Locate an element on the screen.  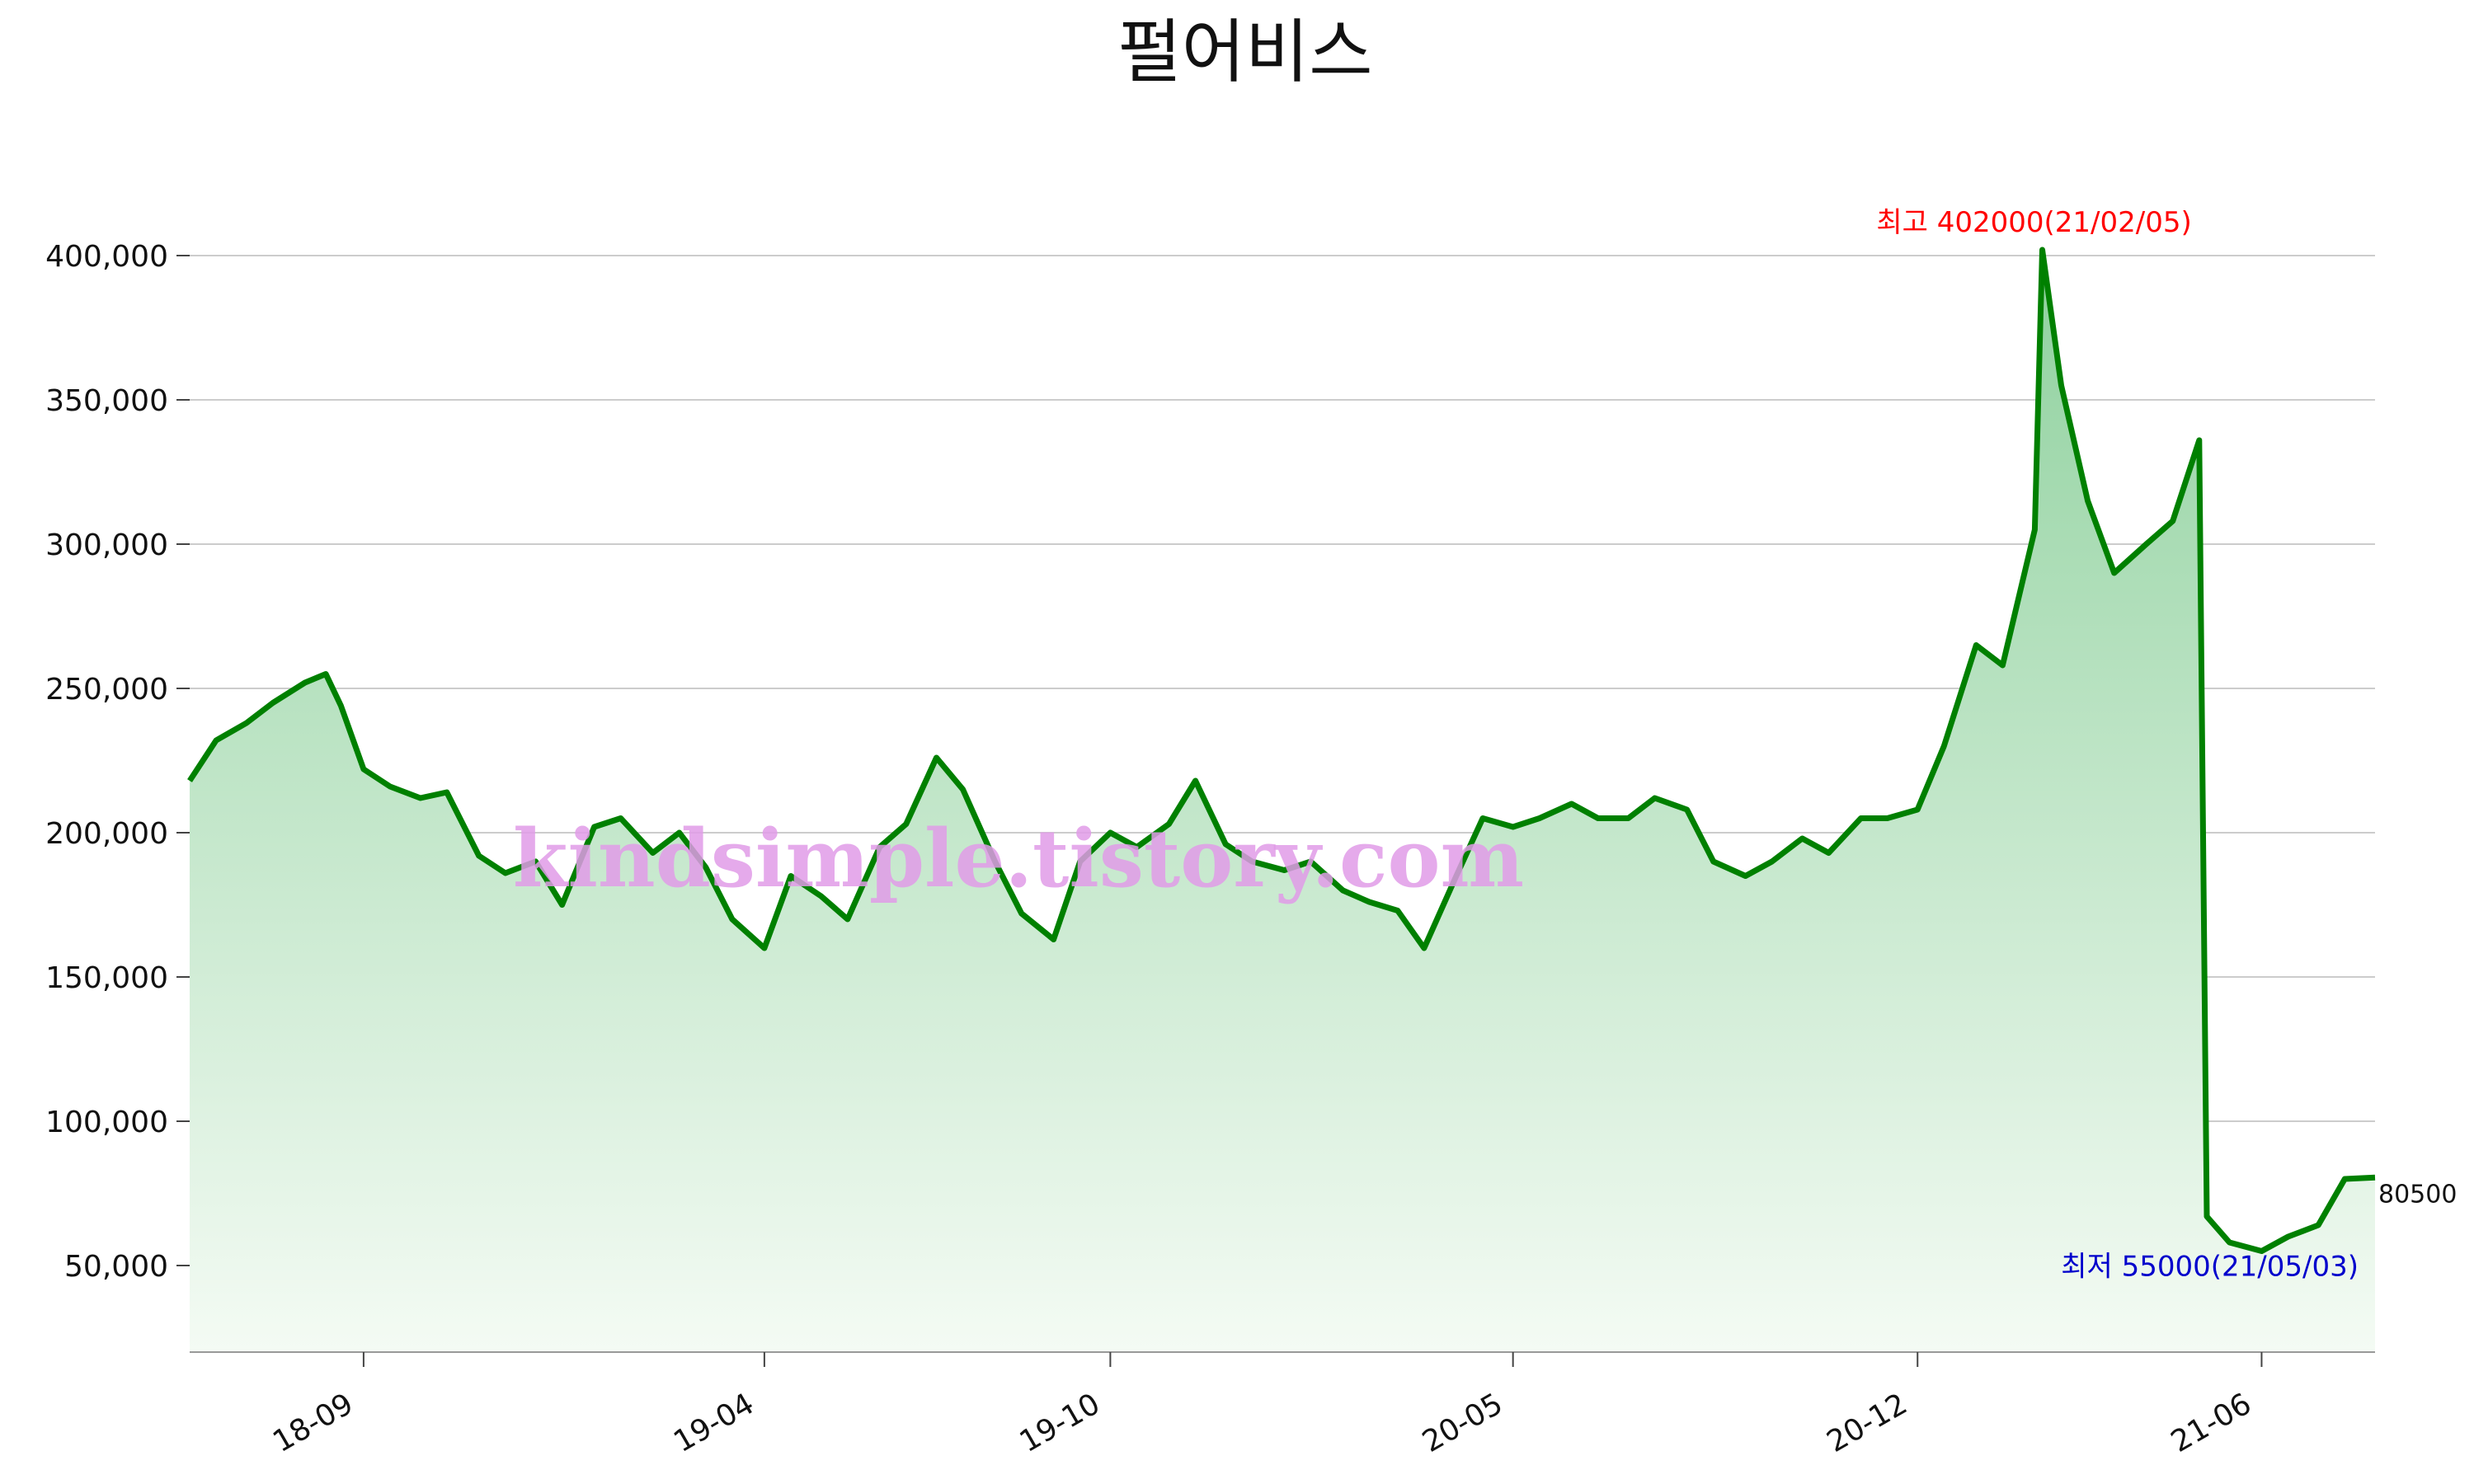
x-tick-label: 21-06 is located at coordinates (2211, 1423).